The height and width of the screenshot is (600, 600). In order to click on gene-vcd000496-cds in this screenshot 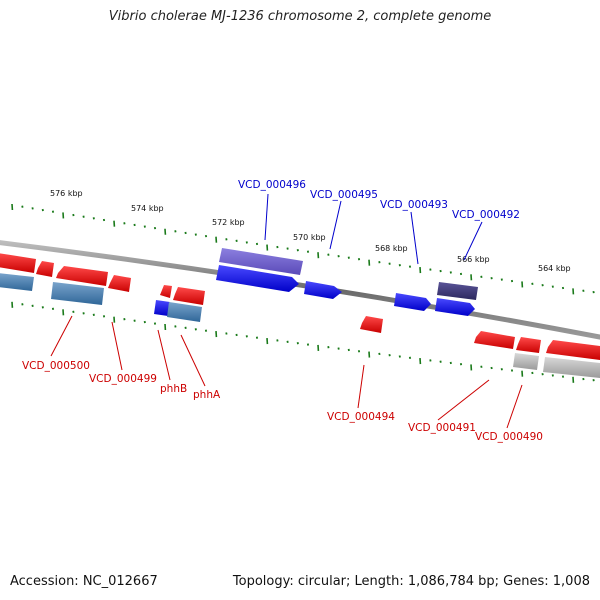, I will do `click(261, 261)`.